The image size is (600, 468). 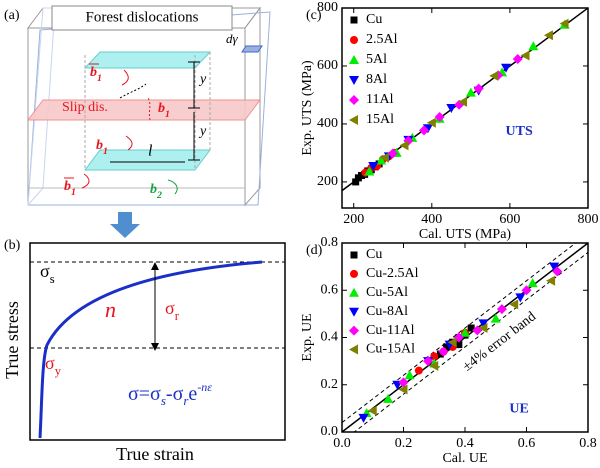 What do you see at coordinates (380, 119) in the screenshot?
I see `legend-label: 15Al` at bounding box center [380, 119].